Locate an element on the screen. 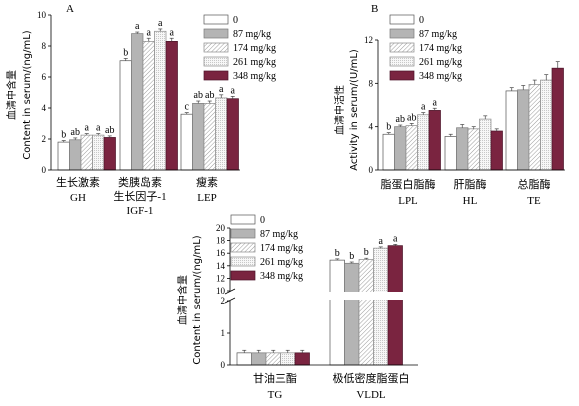  panel-b-group-2-en: HL is located at coordinates (470, 201).